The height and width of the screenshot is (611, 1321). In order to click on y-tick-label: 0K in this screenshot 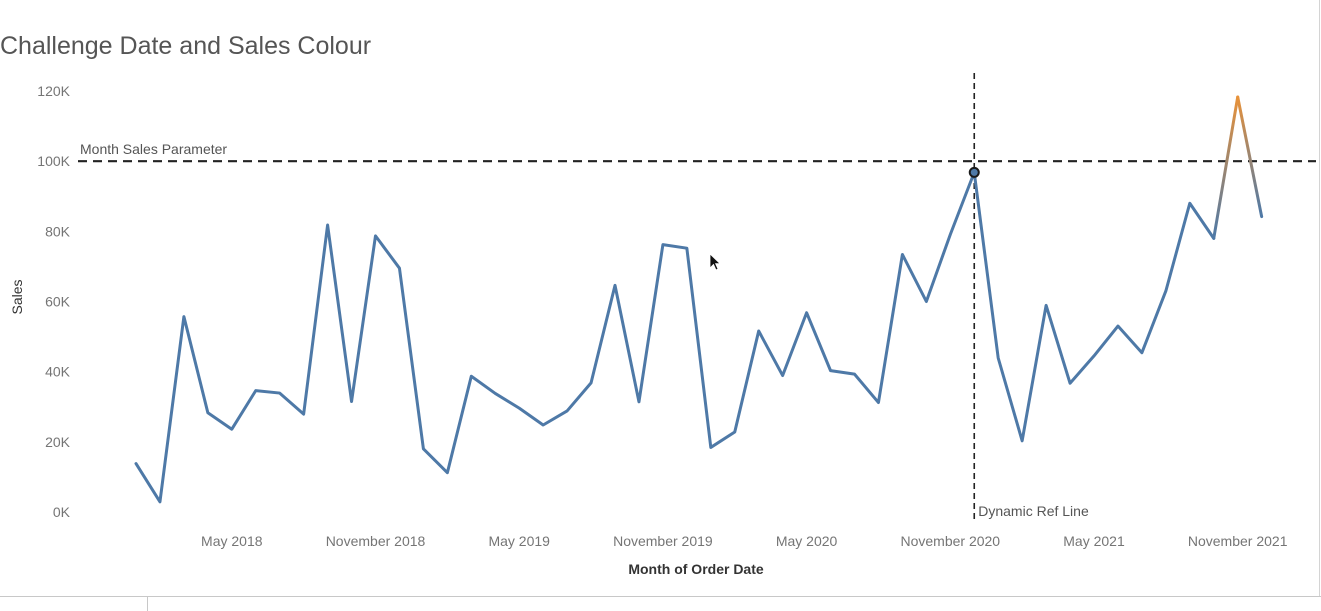, I will do `click(62, 512)`.